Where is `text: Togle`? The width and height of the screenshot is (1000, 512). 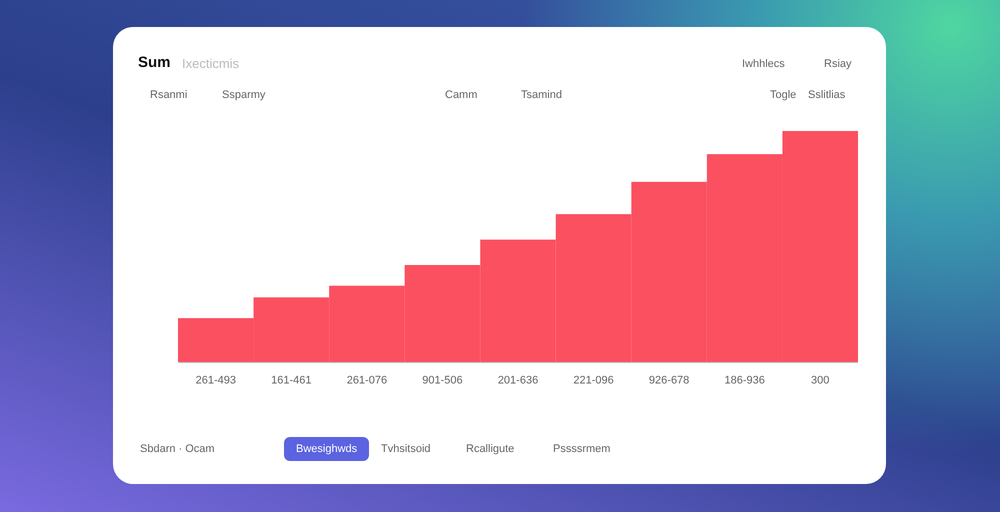 text: Togle is located at coordinates (783, 95).